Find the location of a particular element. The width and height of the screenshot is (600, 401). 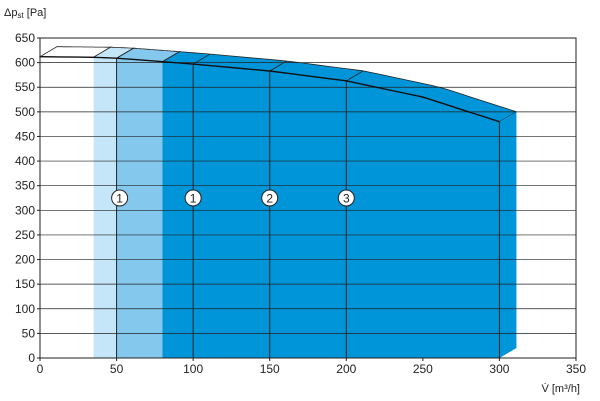

y-tick-label: 50 is located at coordinates (29, 333).